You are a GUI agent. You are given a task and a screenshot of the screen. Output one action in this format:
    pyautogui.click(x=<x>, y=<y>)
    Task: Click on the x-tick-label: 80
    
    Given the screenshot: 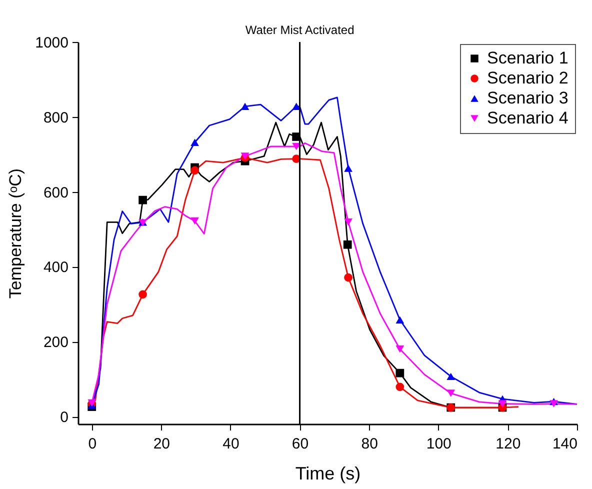 What is the action you would take?
    pyautogui.click(x=369, y=444)
    